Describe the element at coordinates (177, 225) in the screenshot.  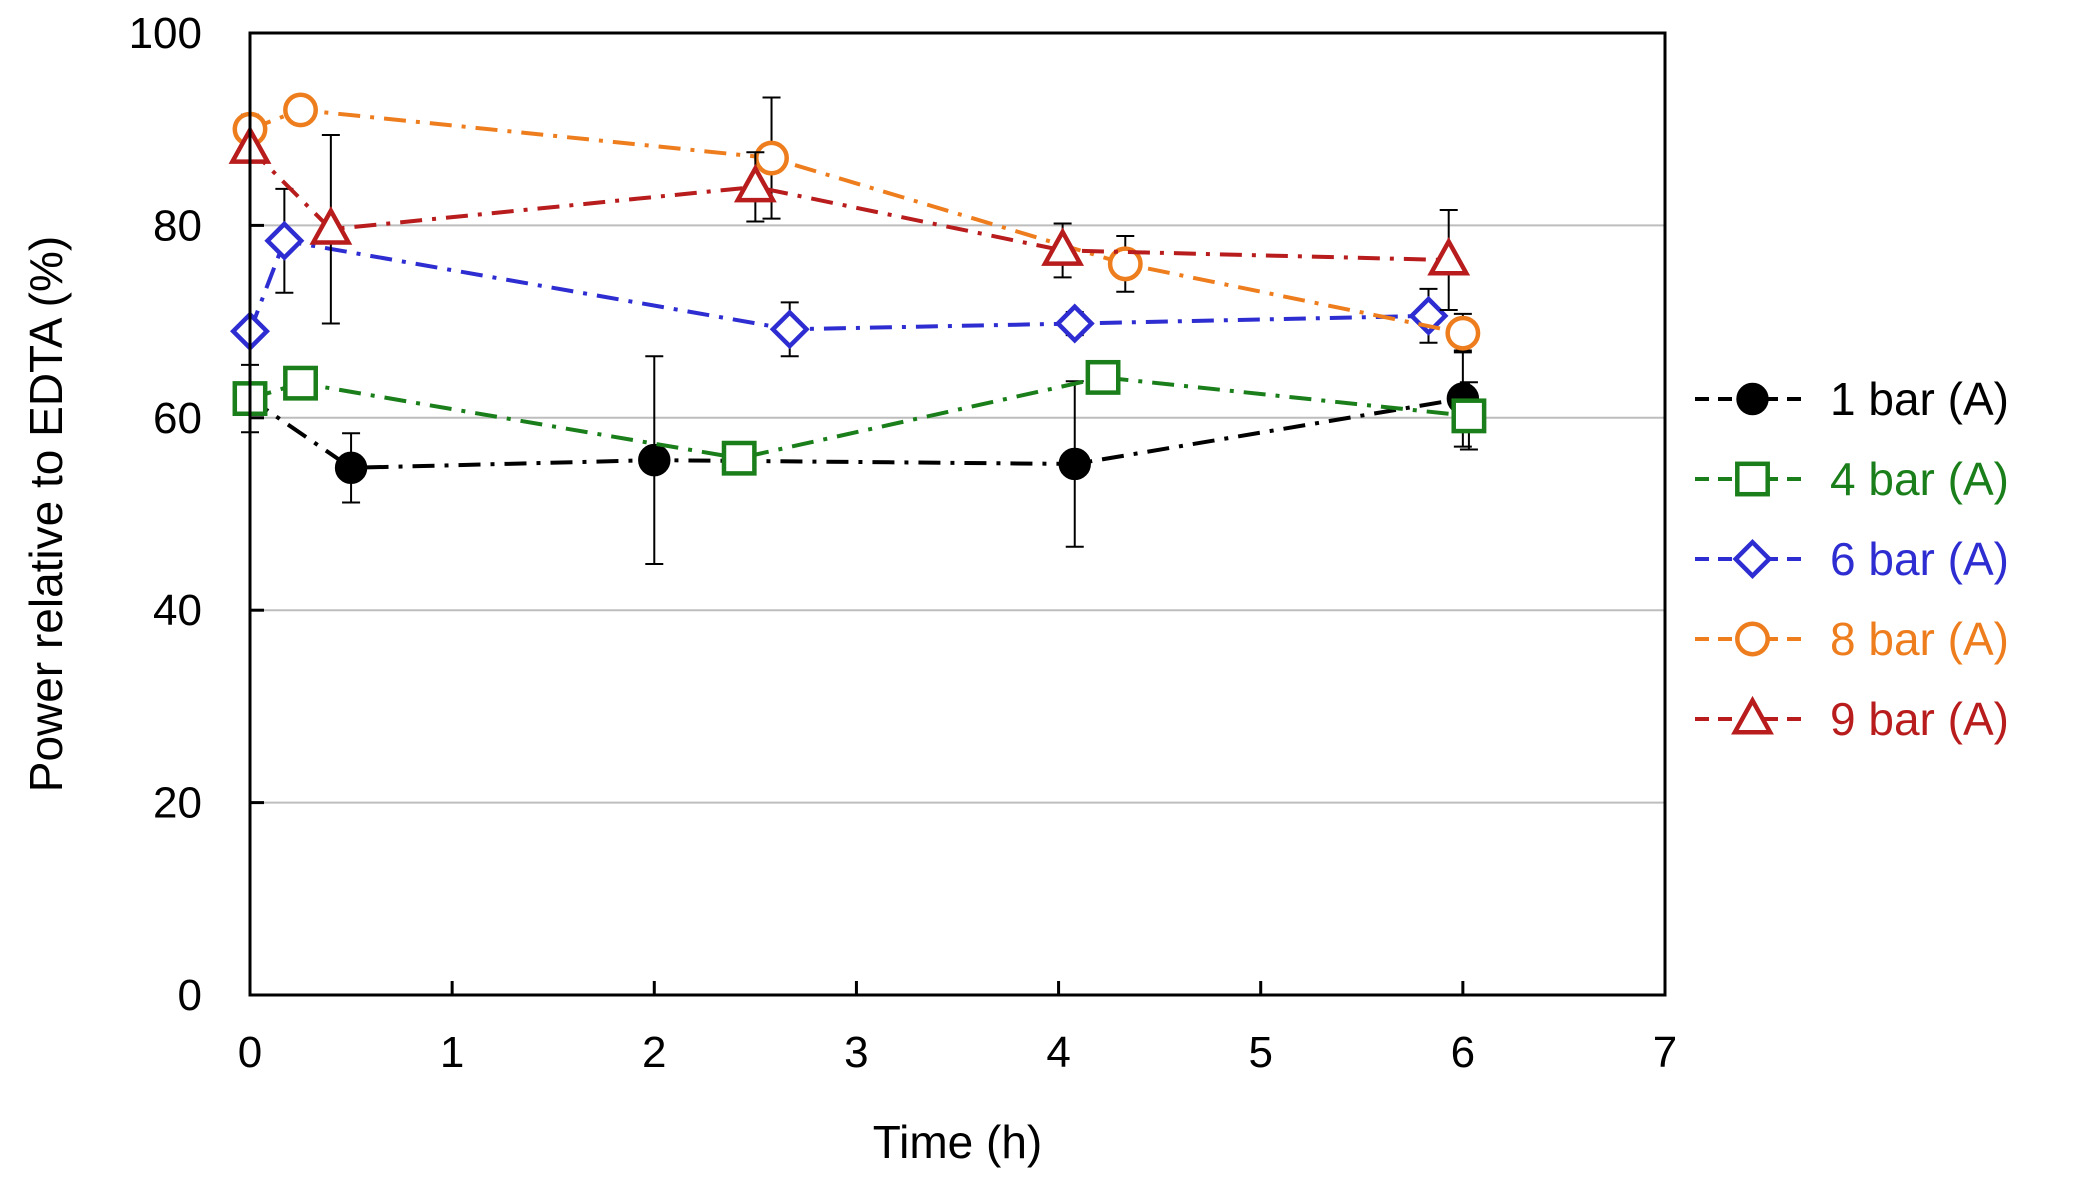
I see `y-tick-label: 80` at that location.